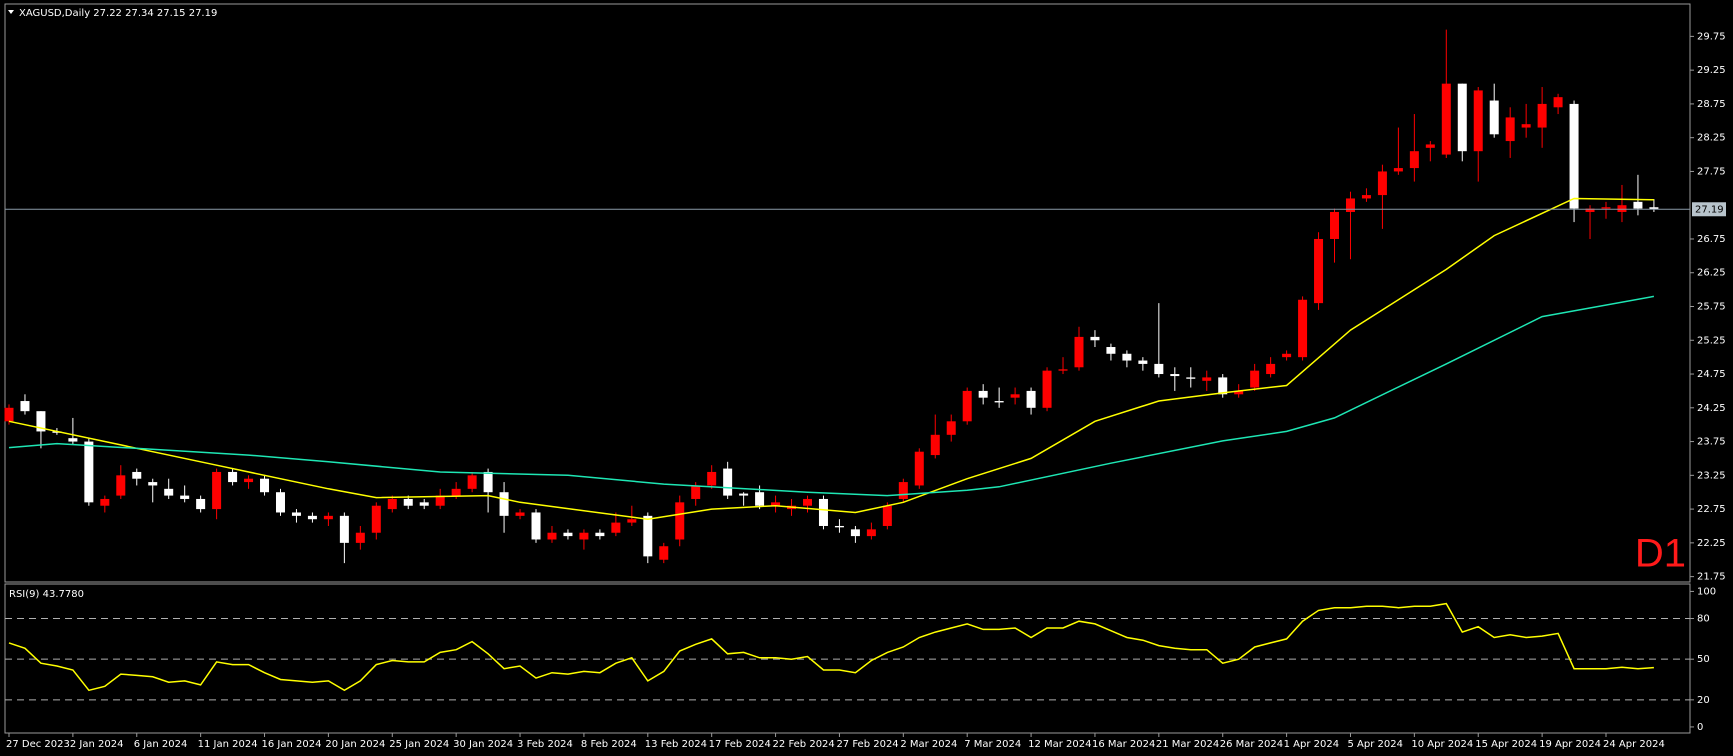  What do you see at coordinates (1700, 727) in the screenshot?
I see `y-tick-label: 0` at bounding box center [1700, 727].